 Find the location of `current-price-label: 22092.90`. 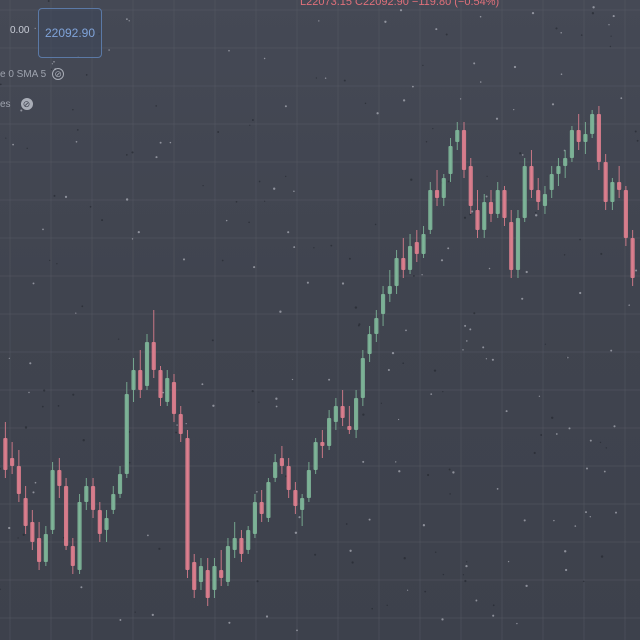

current-price-label: 22092.90 is located at coordinates (70, 33).